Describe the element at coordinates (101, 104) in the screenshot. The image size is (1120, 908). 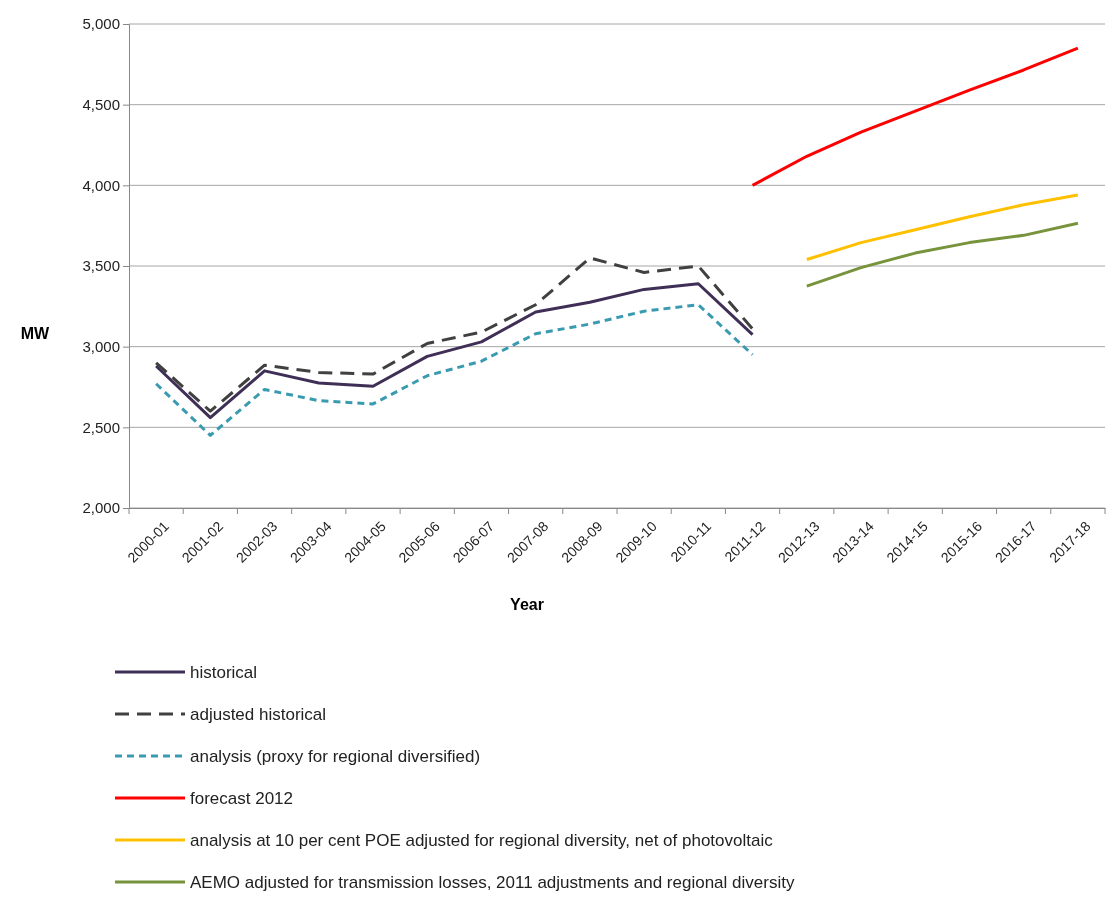
I see `y-tick-label: 4,500` at that location.